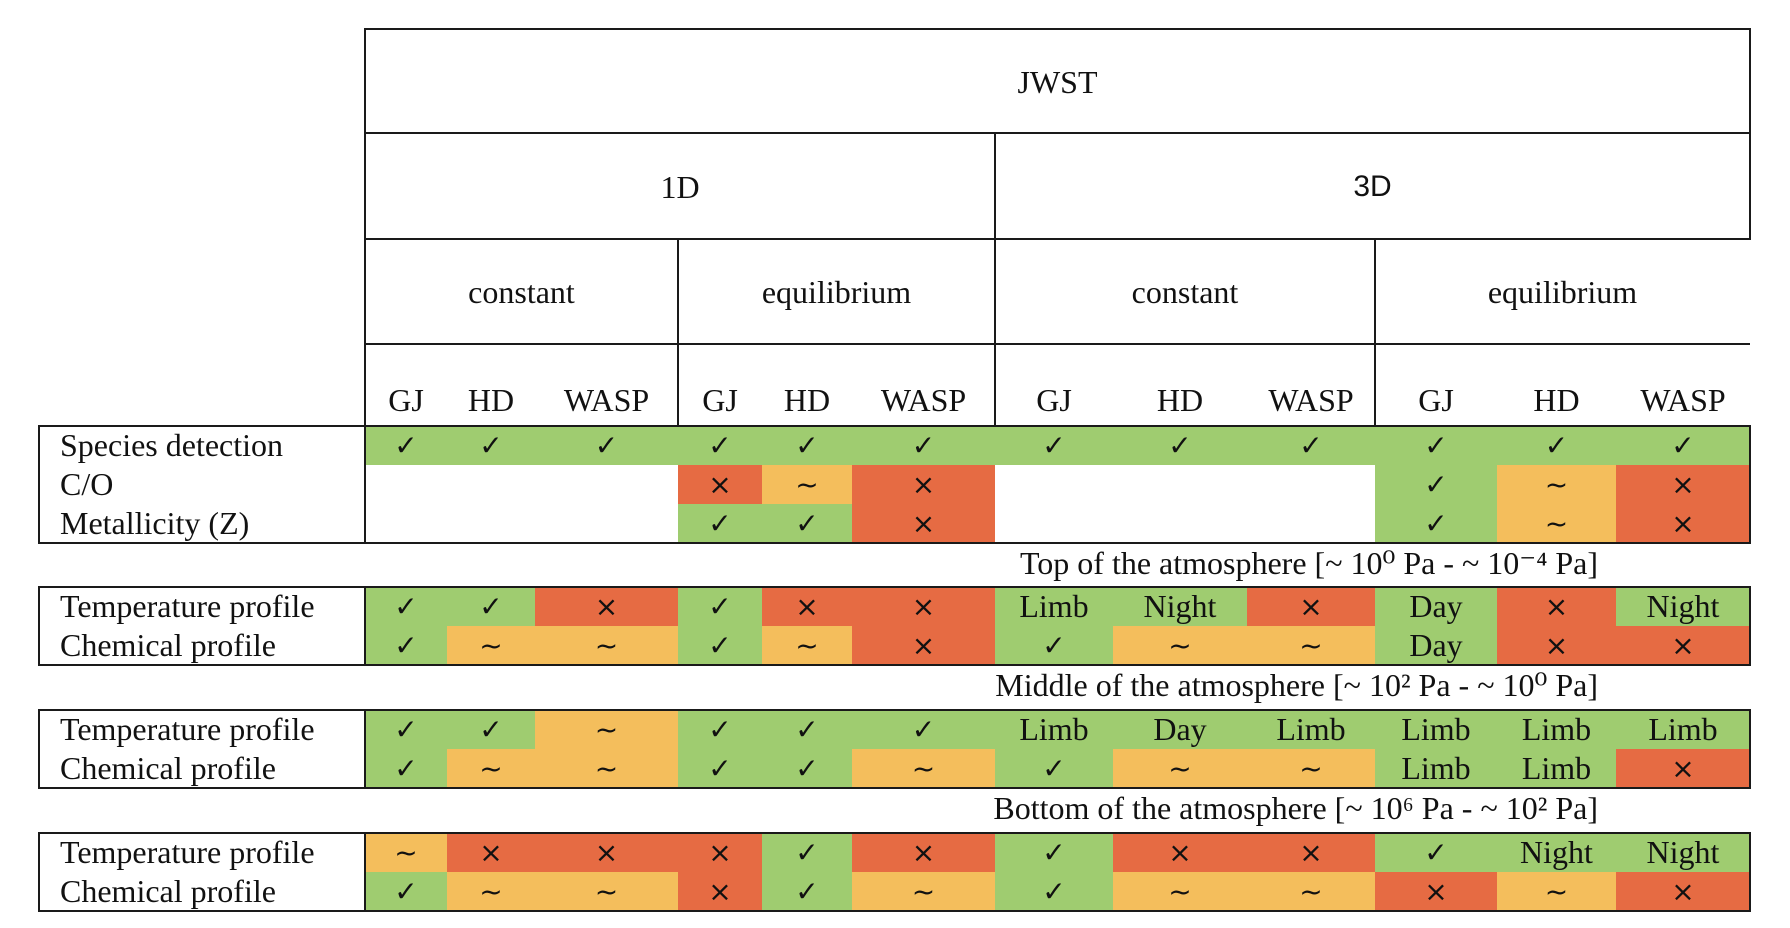  What do you see at coordinates (1375, 332) in the screenshot?
I see `header-chem-divider-3d` at bounding box center [1375, 332].